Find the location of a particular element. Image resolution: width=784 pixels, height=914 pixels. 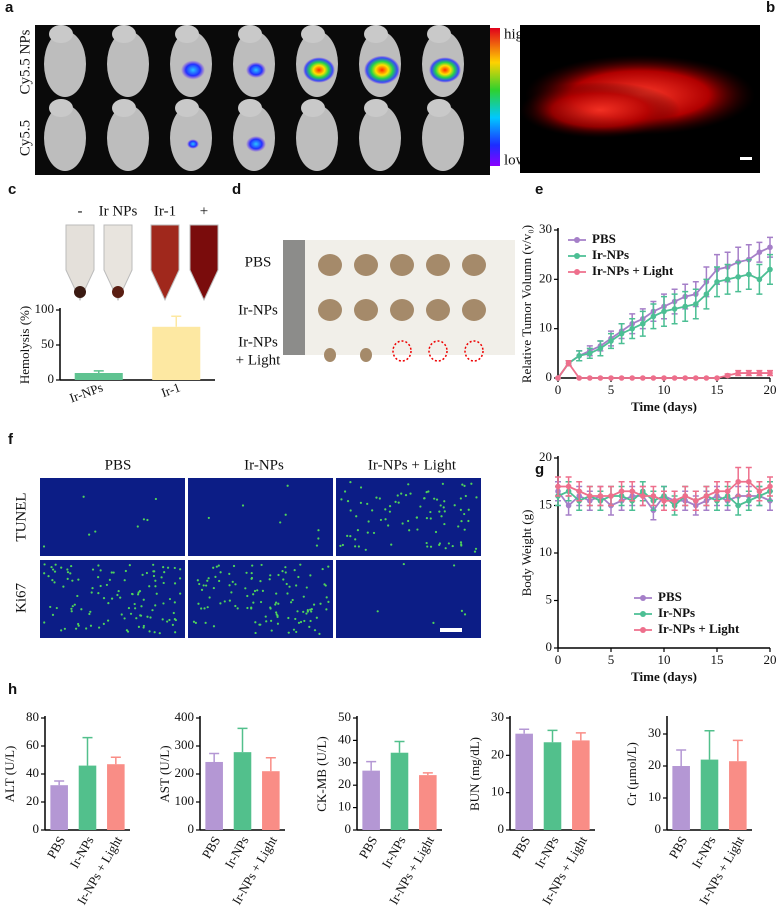

color-bar is located at coordinates (495, 97).